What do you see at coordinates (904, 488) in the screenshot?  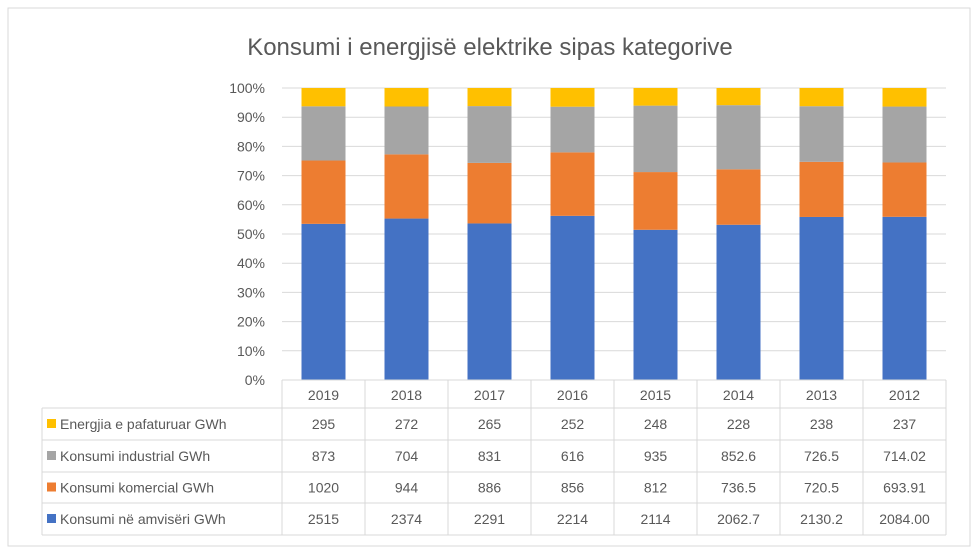 I see `data-label: 693.91` at bounding box center [904, 488].